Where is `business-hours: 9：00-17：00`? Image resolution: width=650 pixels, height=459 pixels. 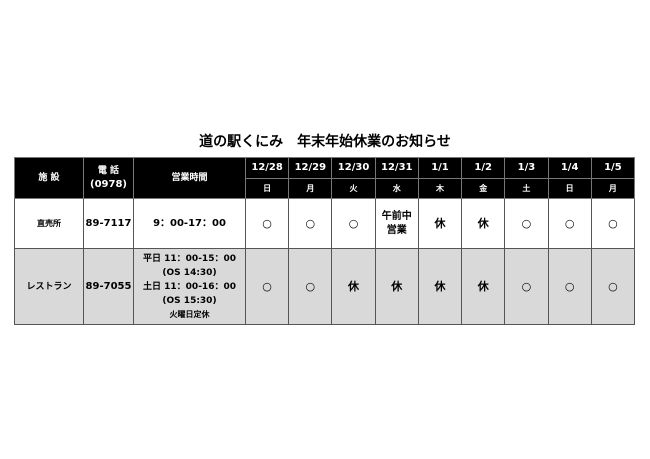 business-hours: 9：00-17：00 is located at coordinates (189, 223).